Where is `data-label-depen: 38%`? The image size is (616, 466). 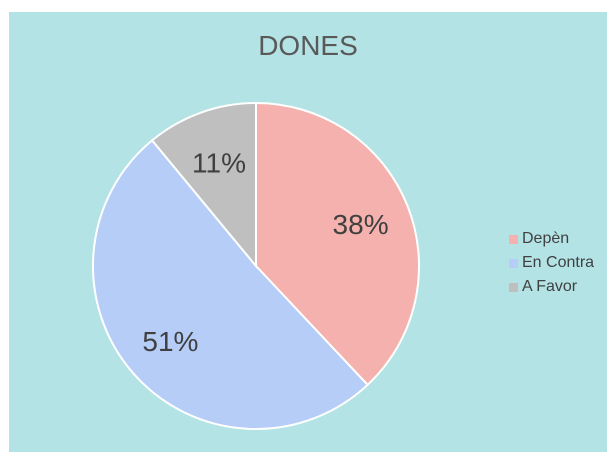
data-label-depen: 38% is located at coordinates (361, 224).